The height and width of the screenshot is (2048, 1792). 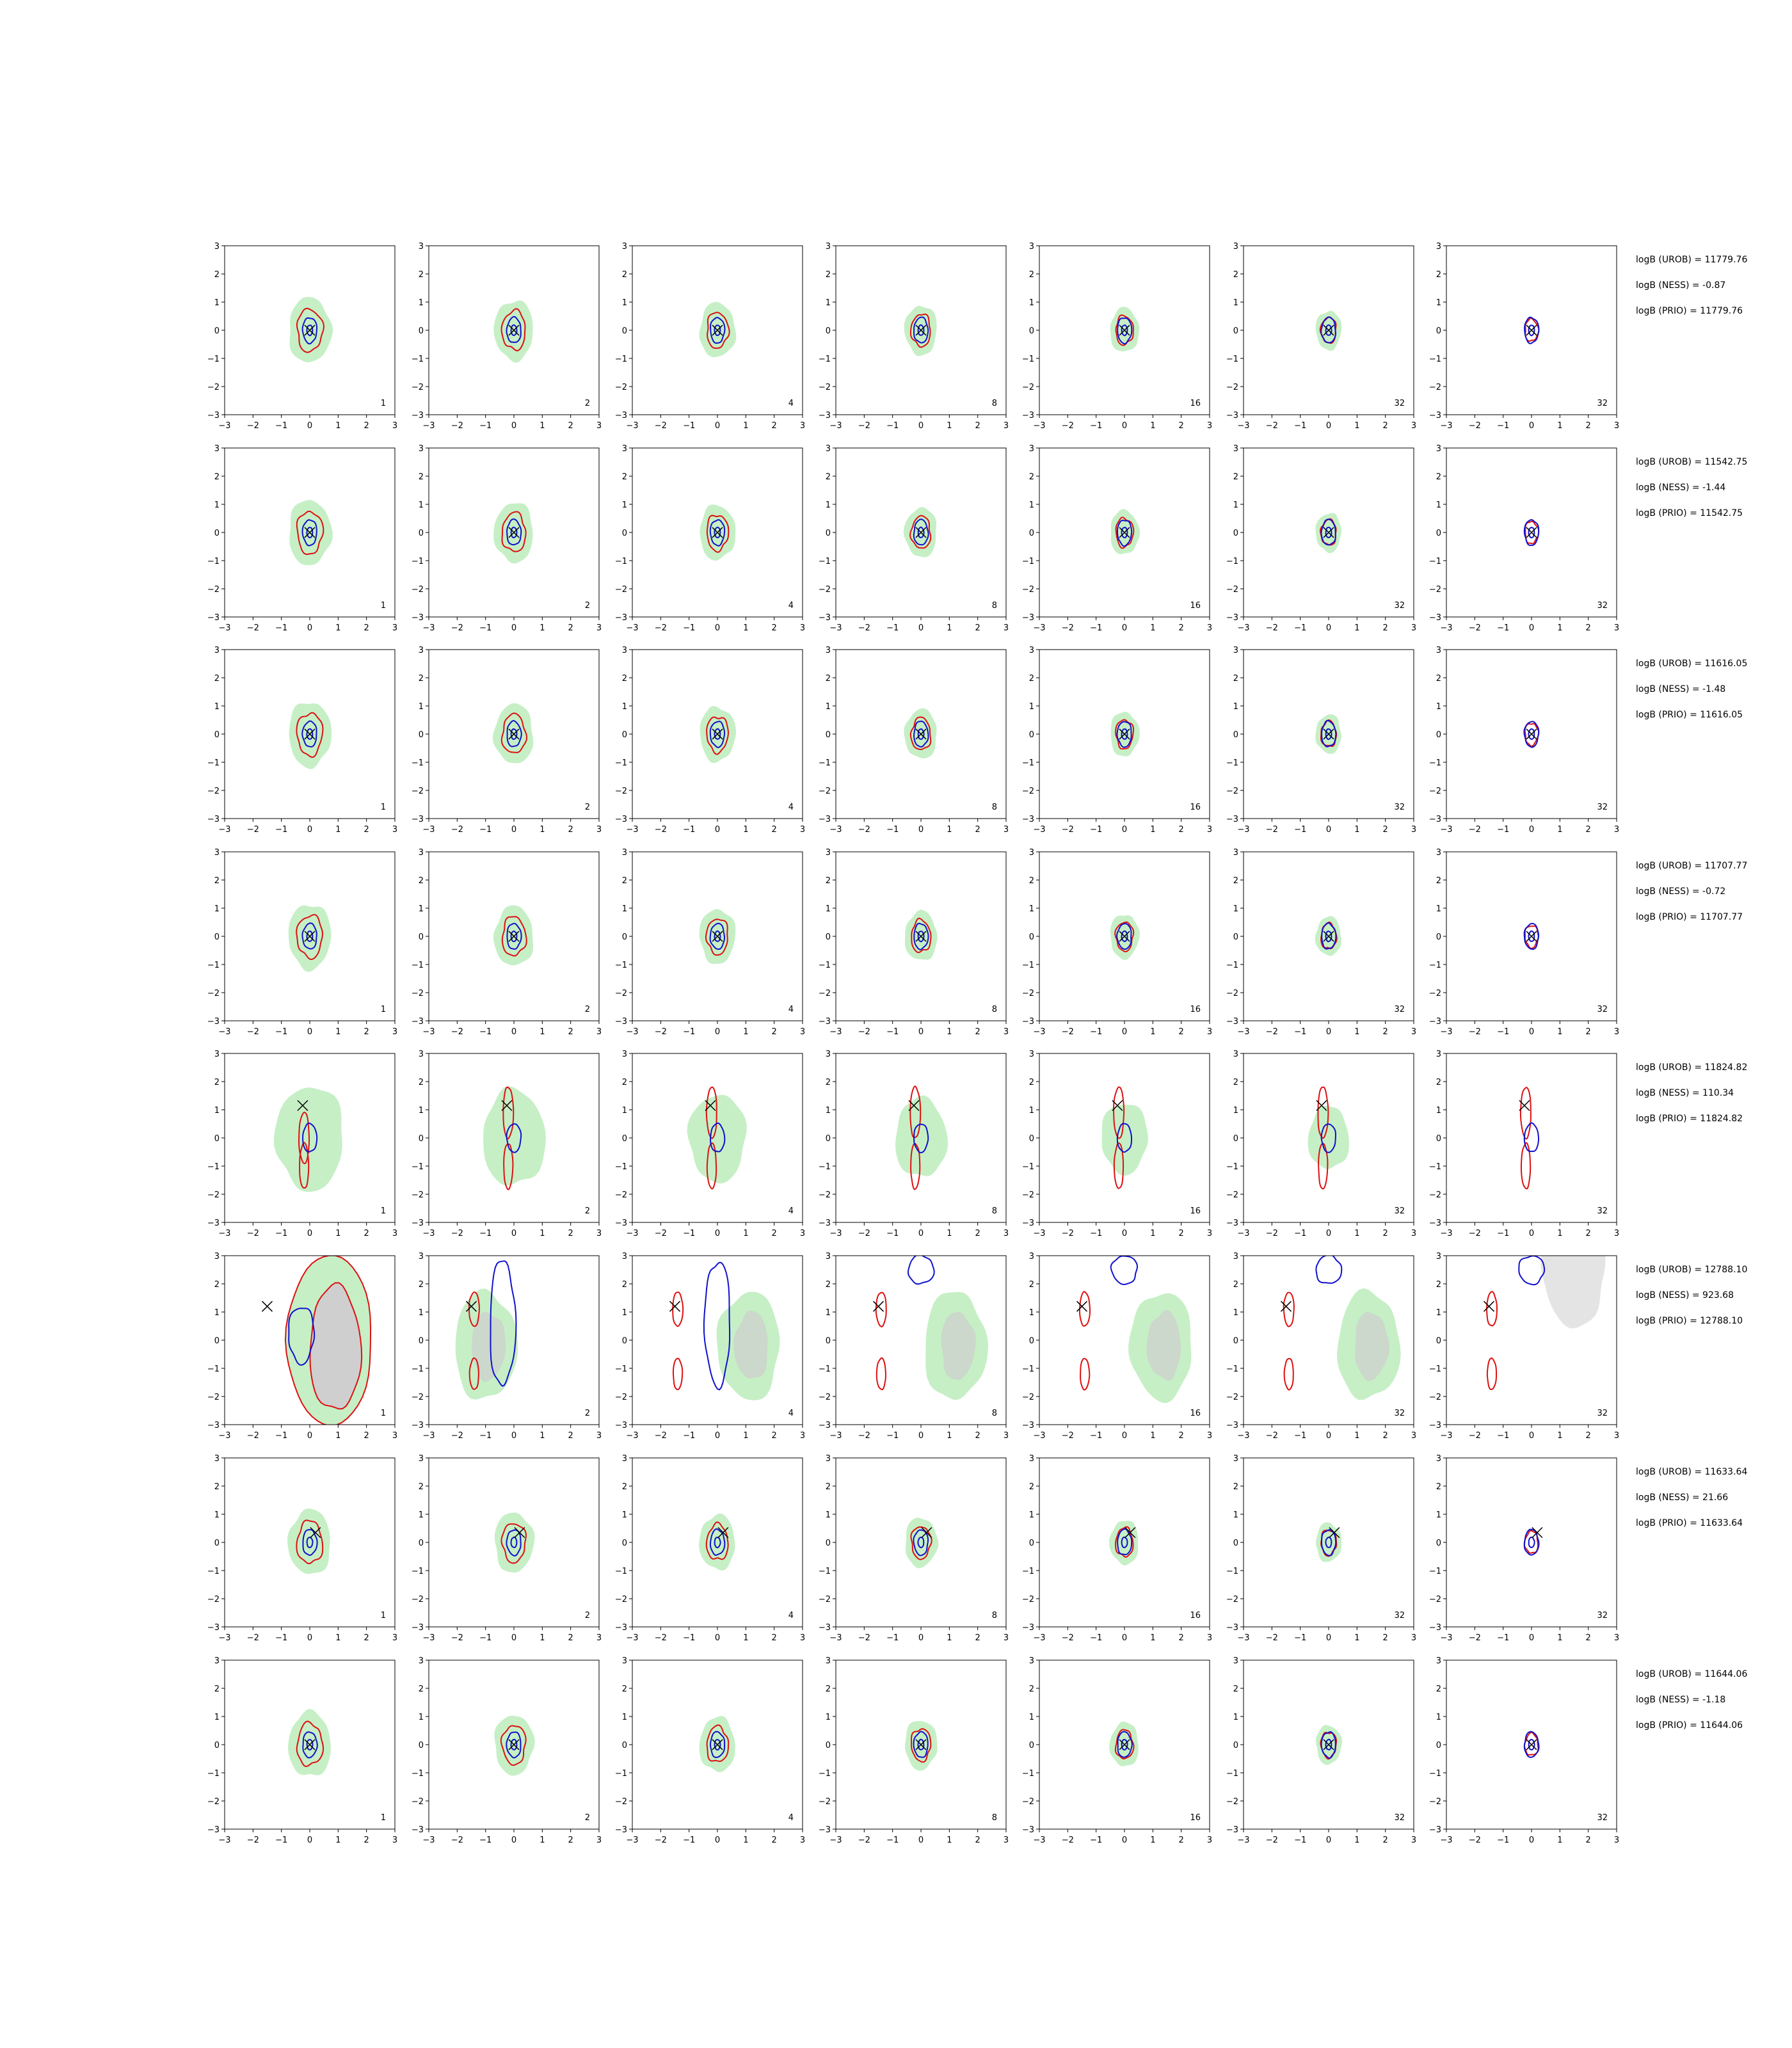 What do you see at coordinates (1117, 740) in the screenshot?
I see `subplot: −3 −2 −1 0 1 2 3 3 2 1 0 −1 −2 −3 16` at bounding box center [1117, 740].